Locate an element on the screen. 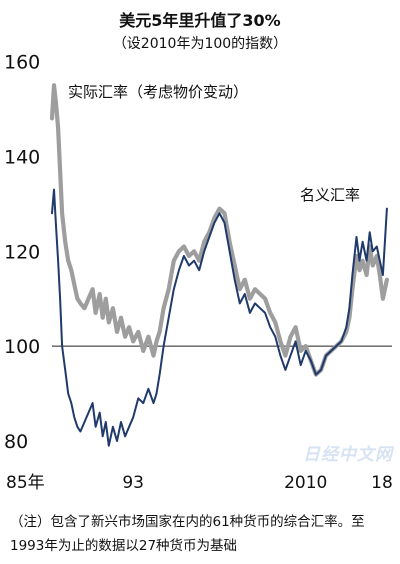  annotation-nominal-rate: 名义汇率 is located at coordinates (330, 195).